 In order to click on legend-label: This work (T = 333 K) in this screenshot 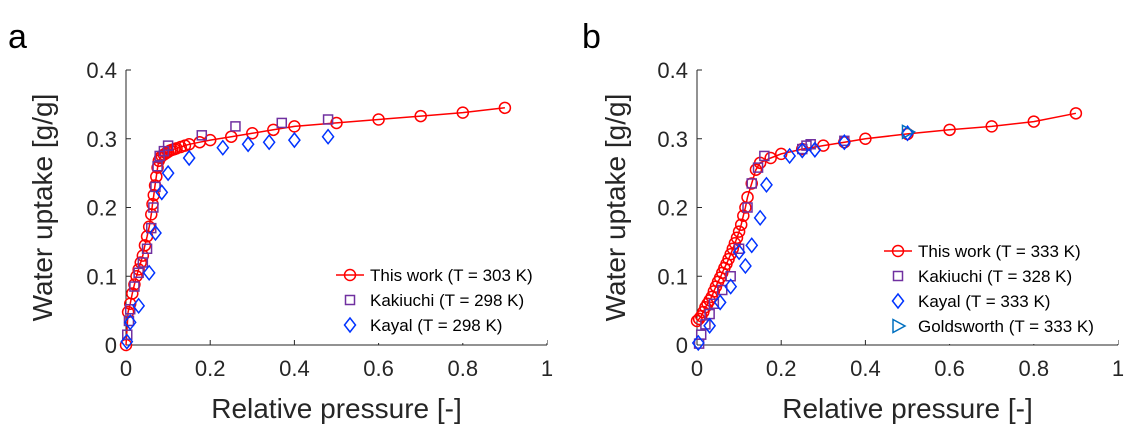, I will do `click(999, 251)`.